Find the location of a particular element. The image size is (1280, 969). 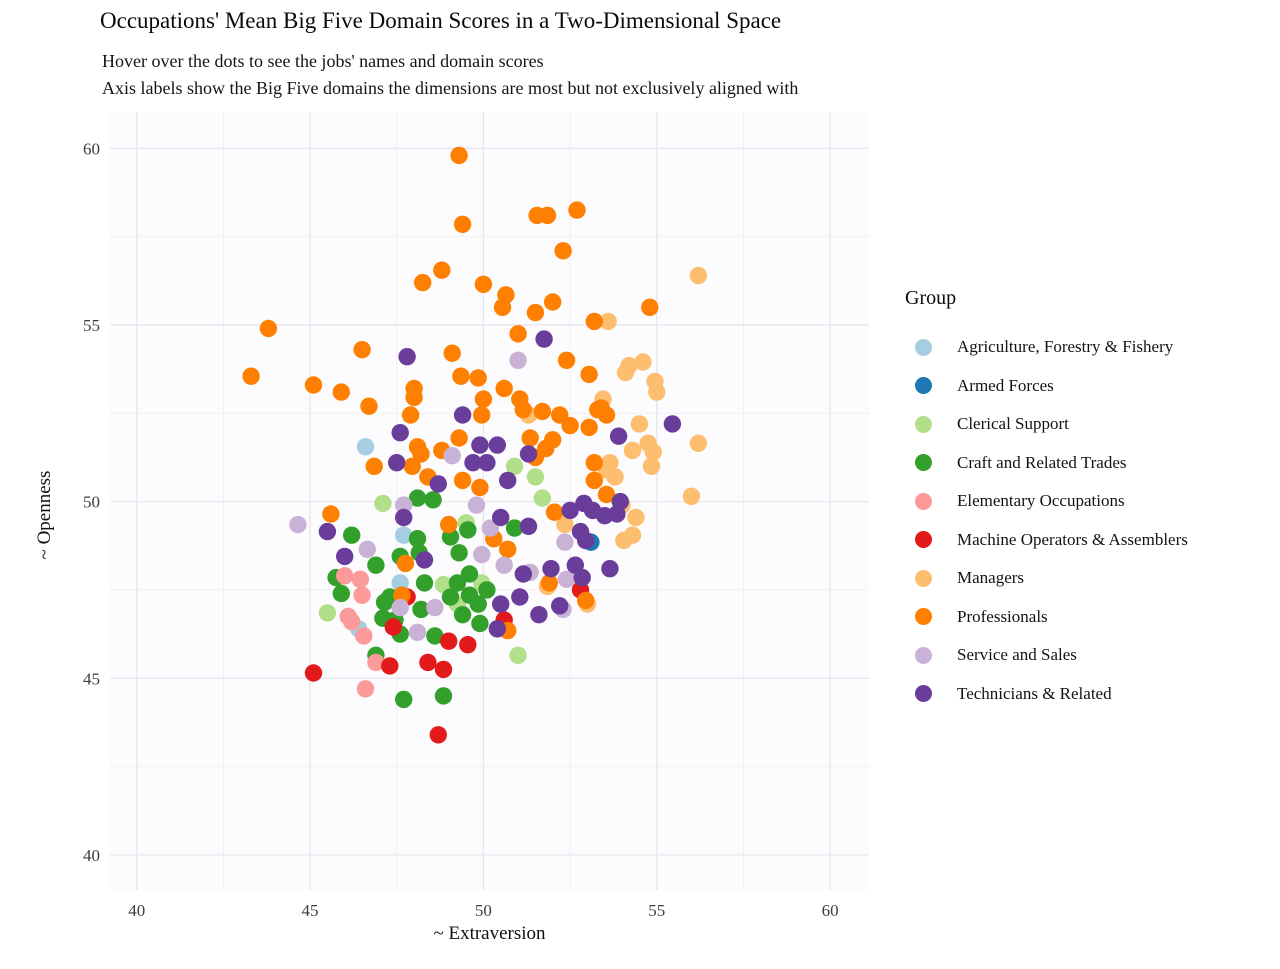

legend-item-technicians-related: Technicians & Related is located at coordinates (1045, 694).